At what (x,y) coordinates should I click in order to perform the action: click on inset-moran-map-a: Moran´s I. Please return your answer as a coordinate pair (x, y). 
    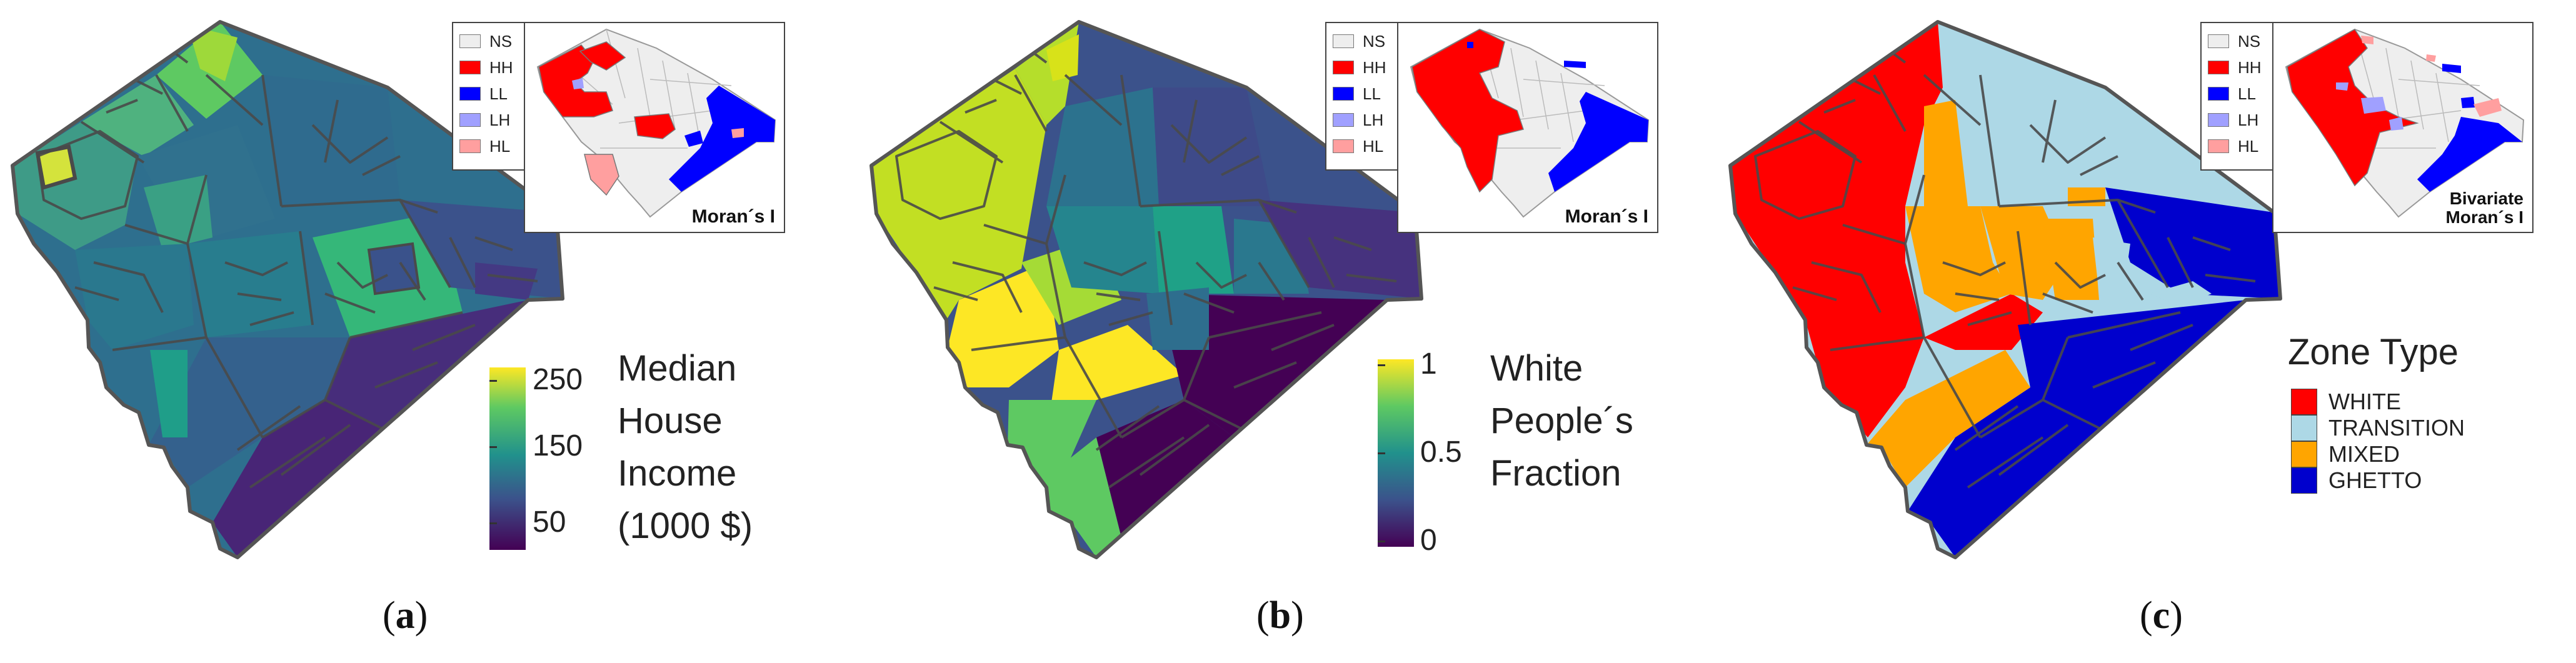
    Looking at the image, I should click on (654, 127).